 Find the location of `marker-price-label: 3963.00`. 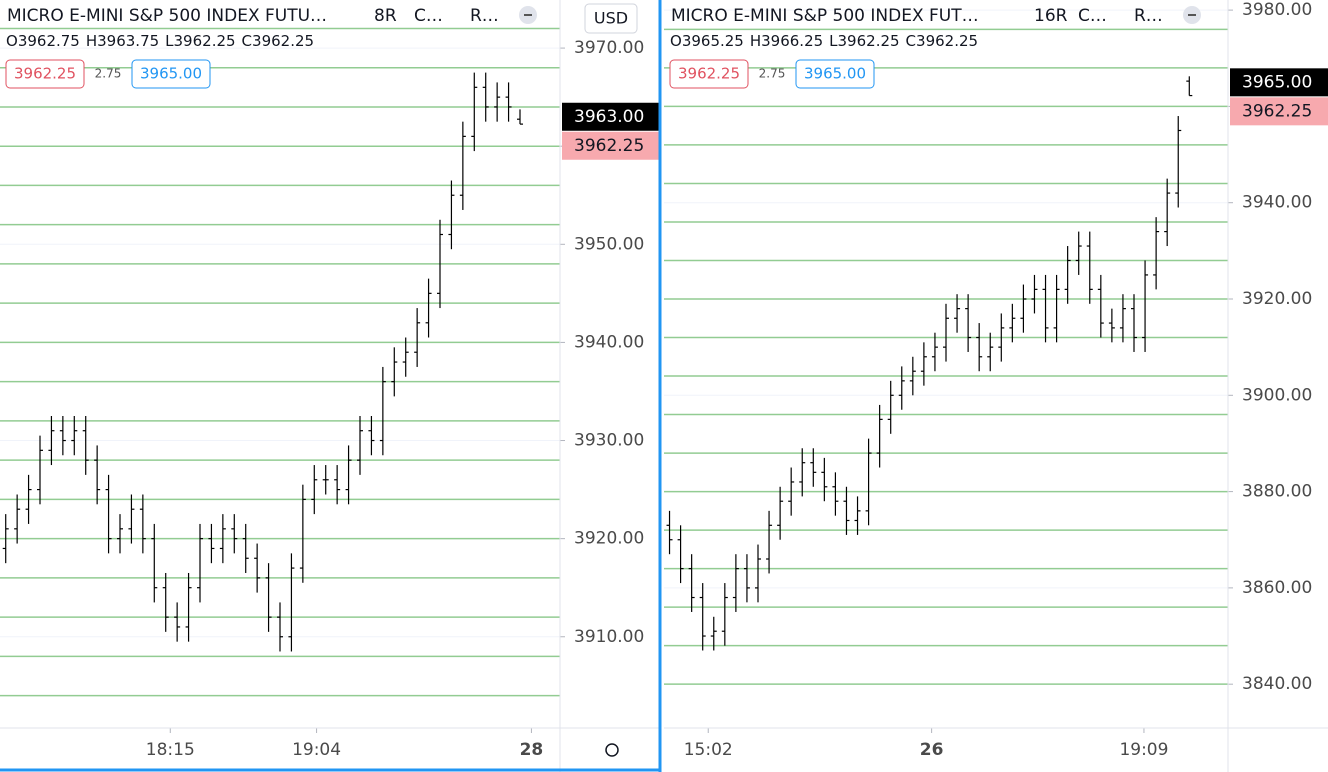

marker-price-label: 3963.00 is located at coordinates (609, 117).